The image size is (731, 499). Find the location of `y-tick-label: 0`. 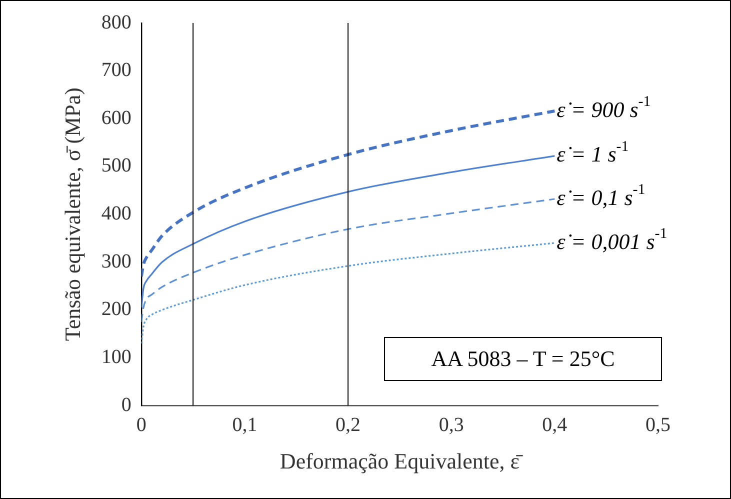

y-tick-label: 0 is located at coordinates (126, 405).